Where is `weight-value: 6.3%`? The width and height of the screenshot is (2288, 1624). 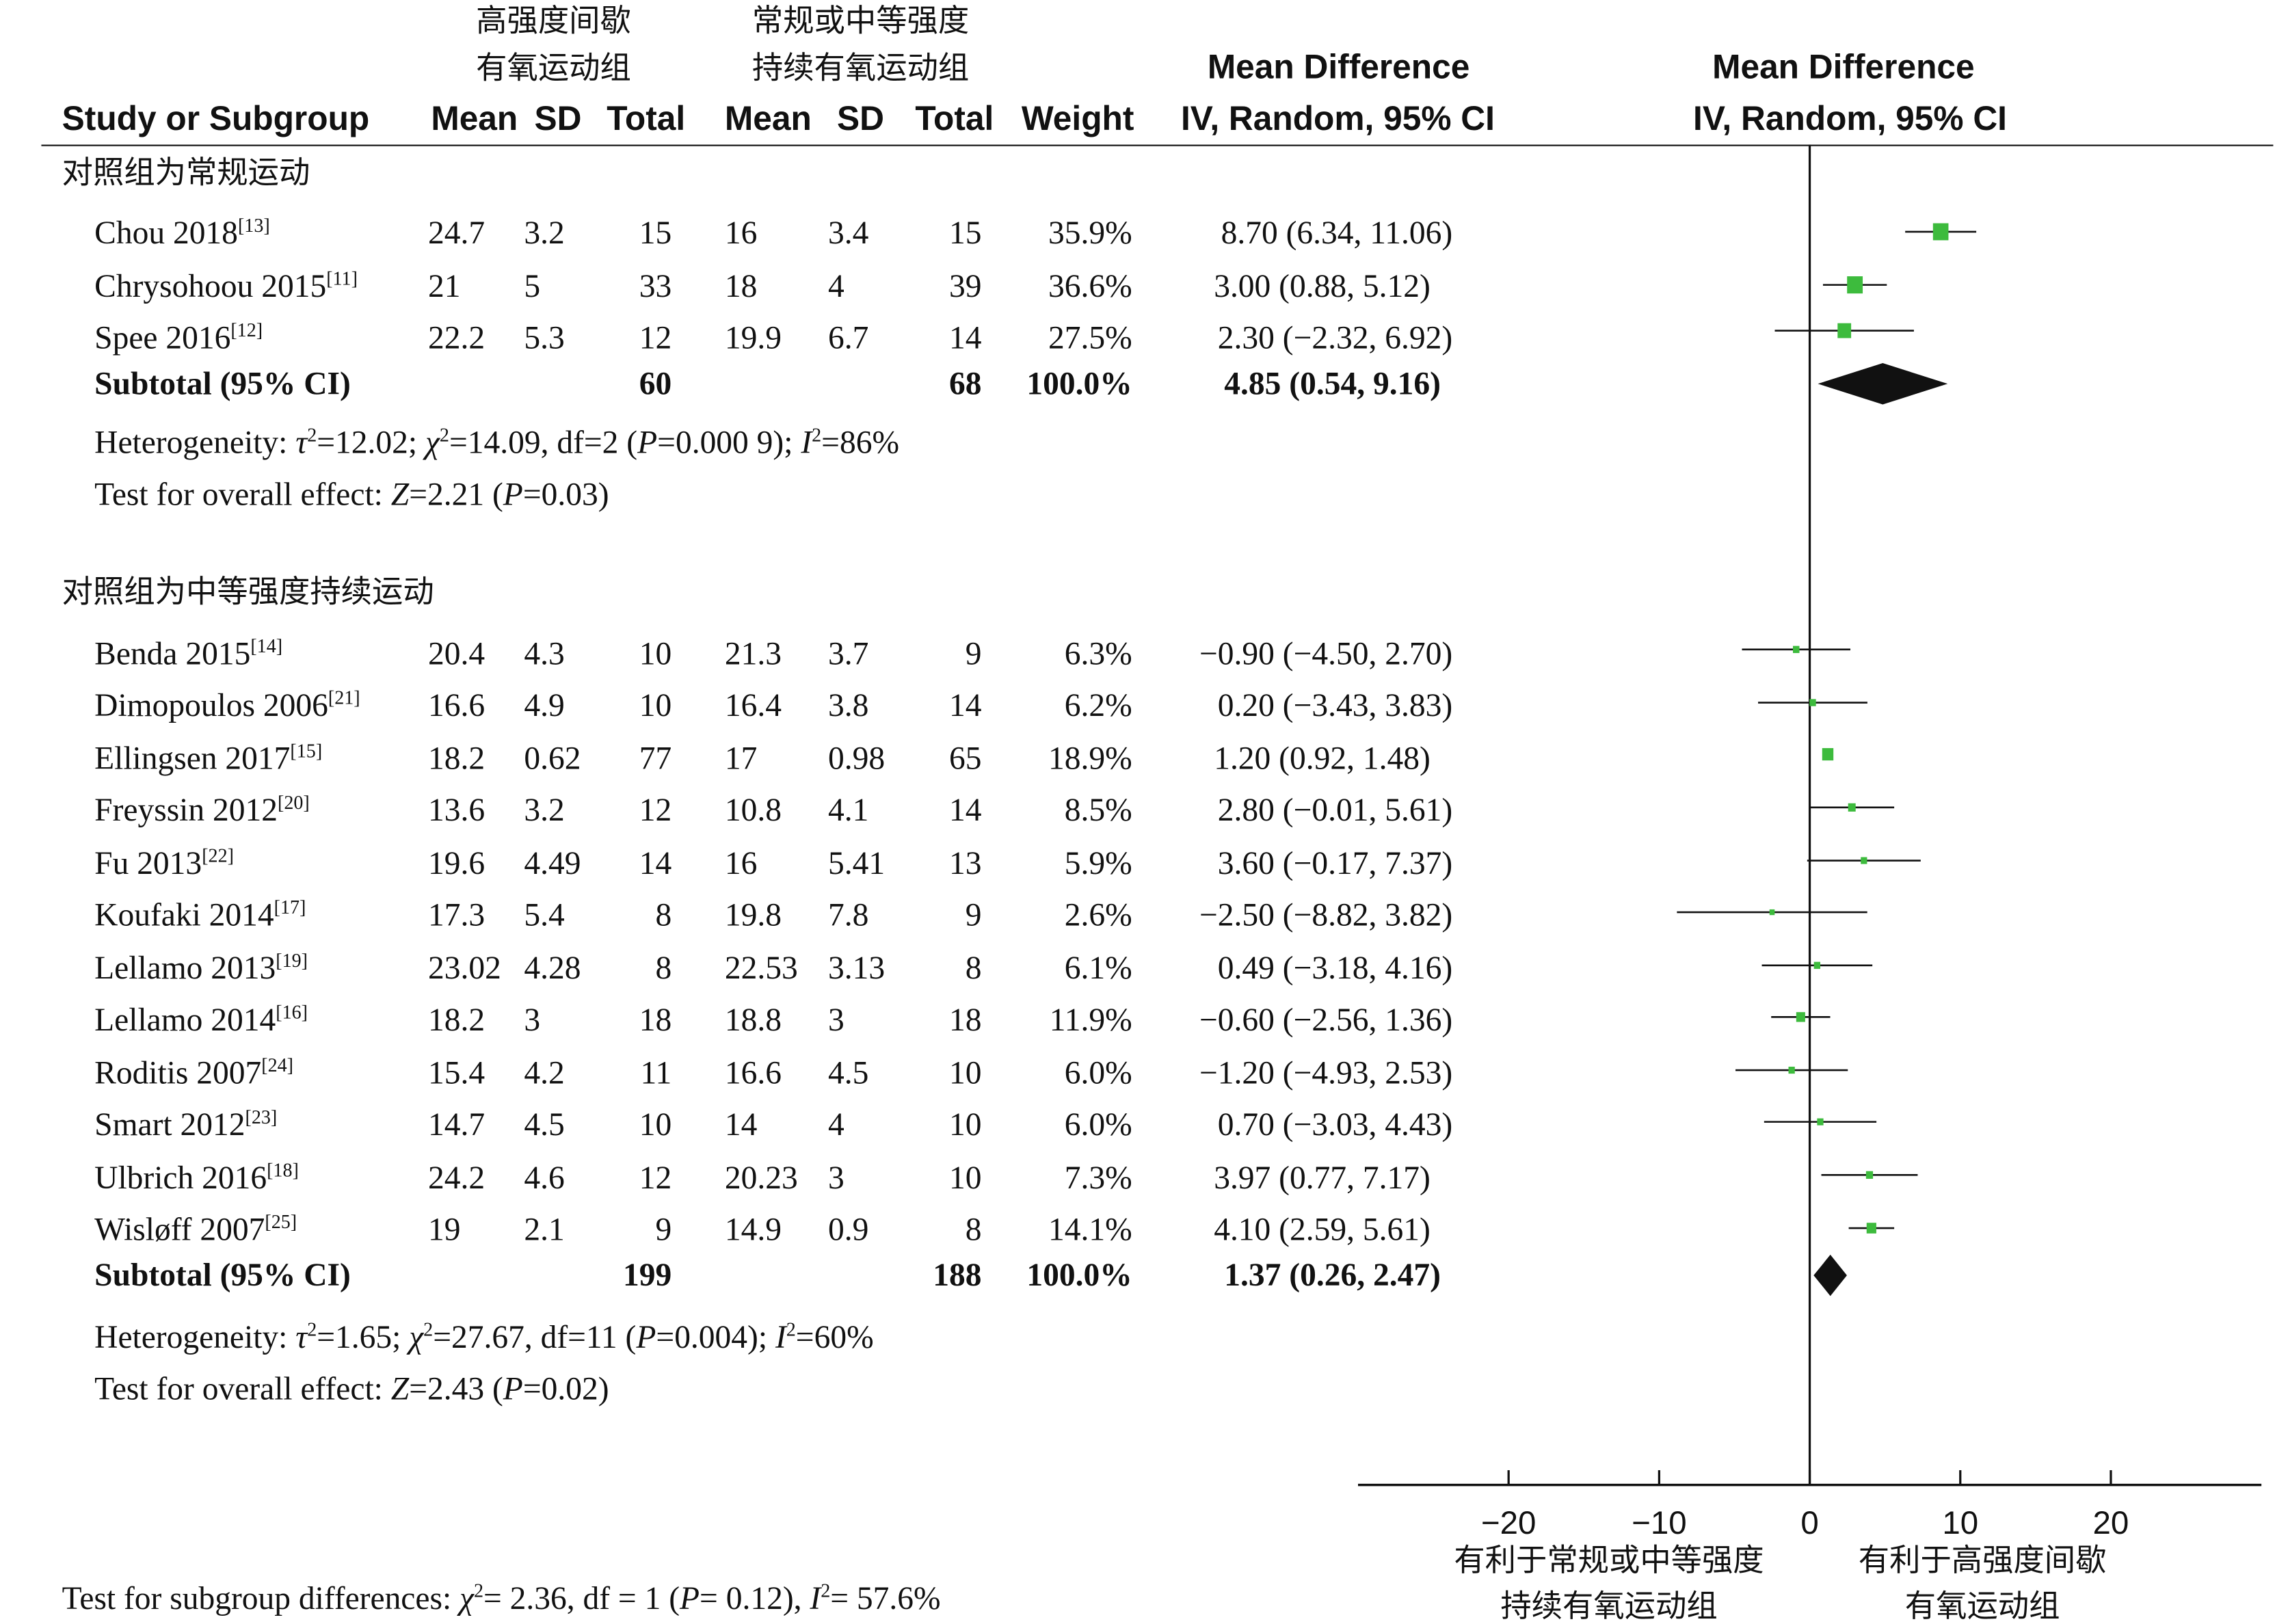 weight-value: 6.3% is located at coordinates (1098, 653).